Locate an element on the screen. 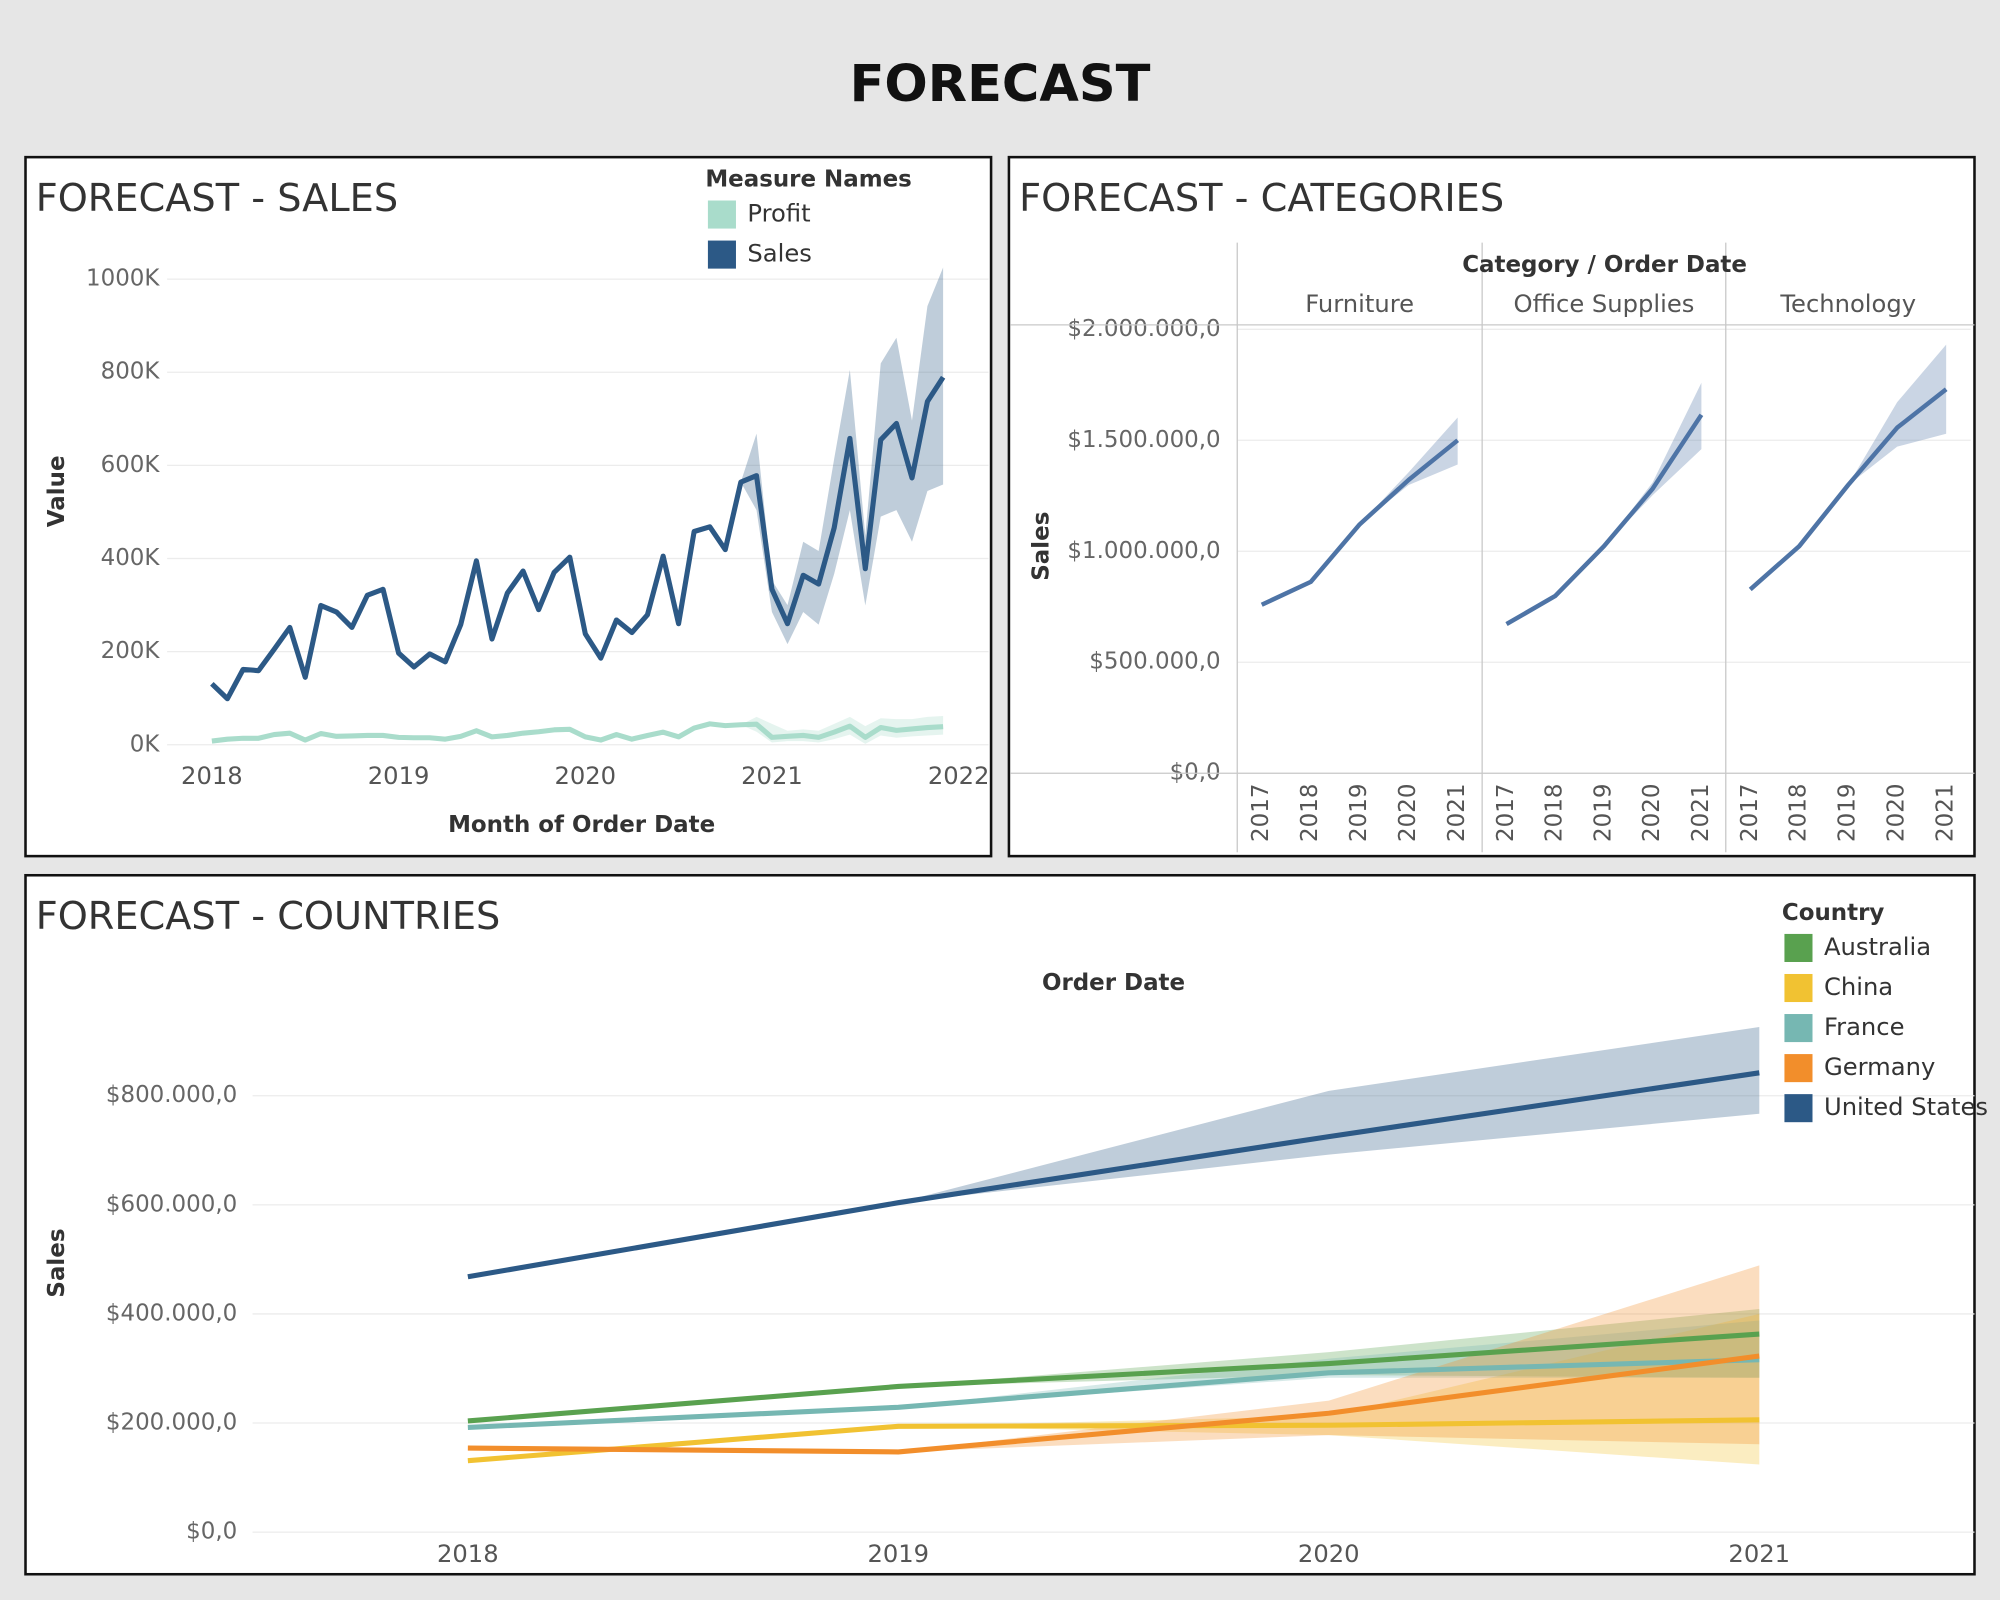 The width and height of the screenshot is (2000, 1600). legend-label: Profit is located at coordinates (778, 214).